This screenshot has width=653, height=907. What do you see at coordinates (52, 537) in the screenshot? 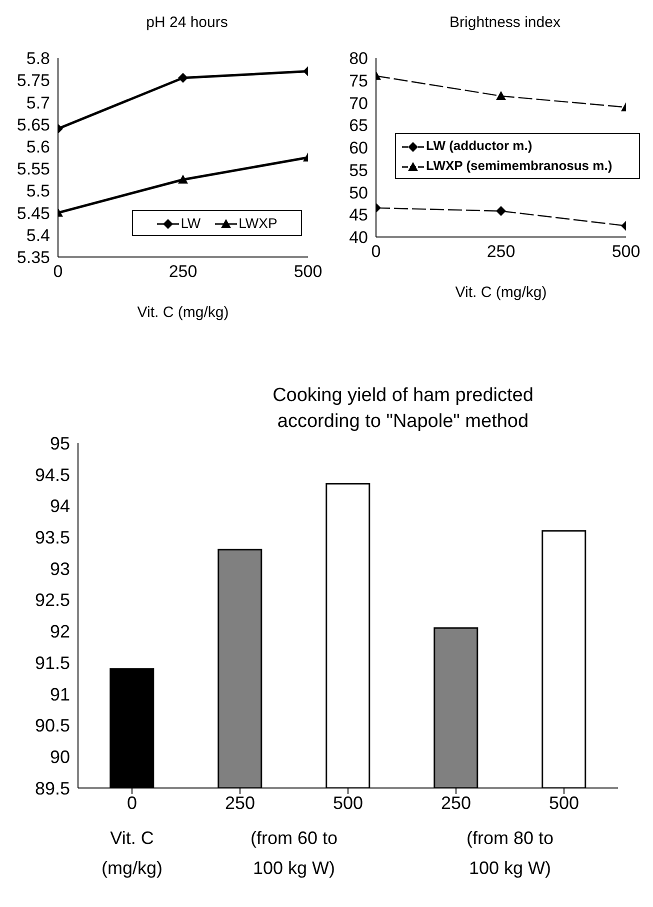
I see `y-tick-label: 93.5` at bounding box center [52, 537].